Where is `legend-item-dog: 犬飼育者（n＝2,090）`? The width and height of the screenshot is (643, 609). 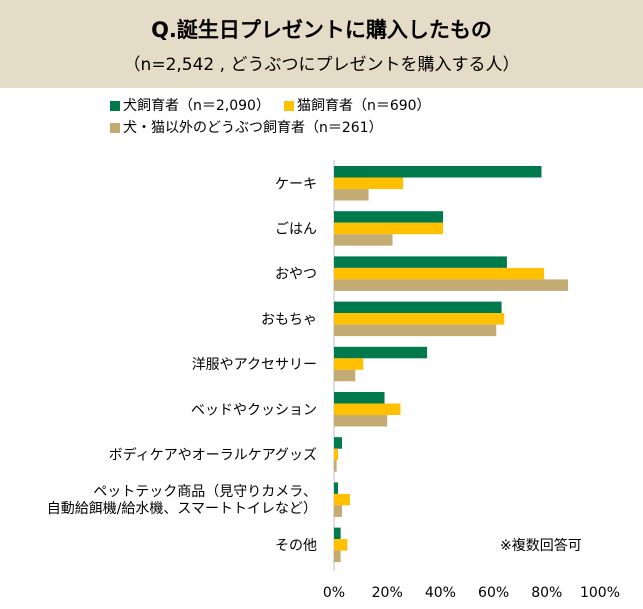 legend-item-dog: 犬飼育者（n＝2,090） is located at coordinates (190, 106).